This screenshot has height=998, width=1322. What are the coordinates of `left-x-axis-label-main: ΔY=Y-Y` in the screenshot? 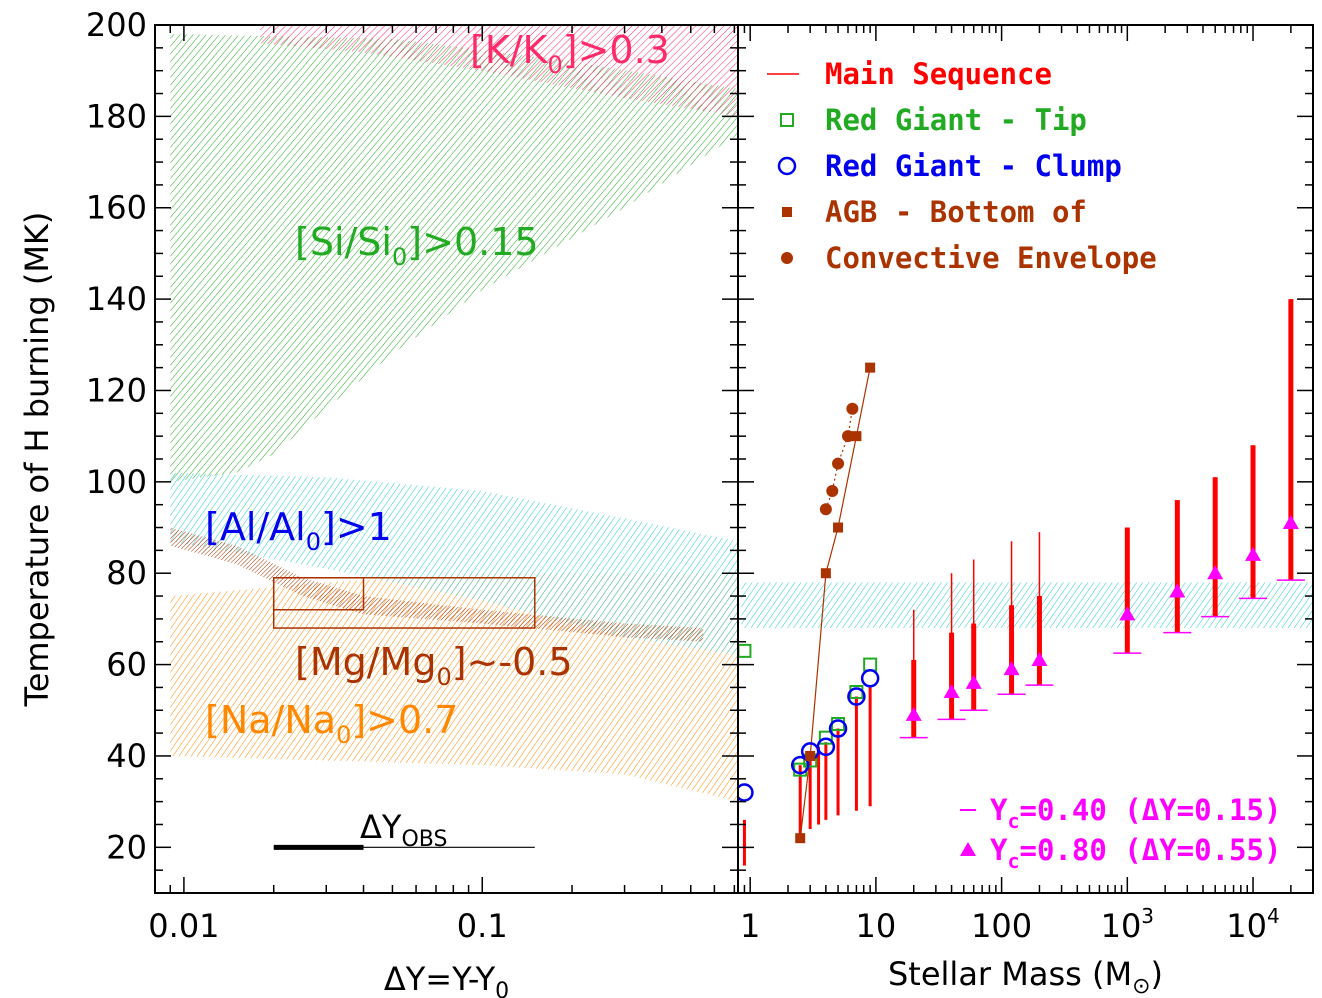 It's located at (440, 979).